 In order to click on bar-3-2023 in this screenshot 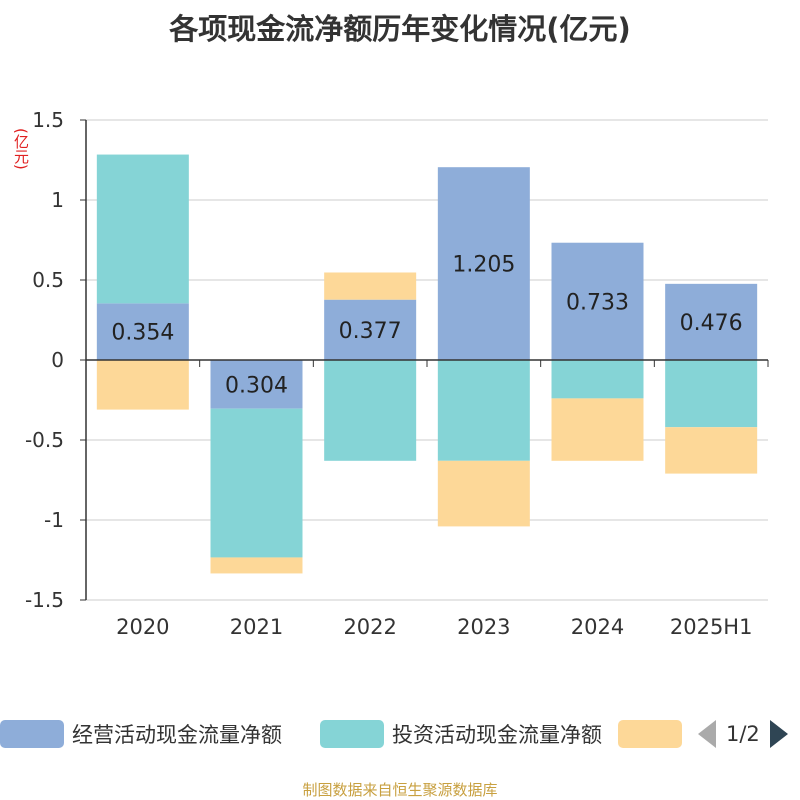, I will do `click(483, 493)`.